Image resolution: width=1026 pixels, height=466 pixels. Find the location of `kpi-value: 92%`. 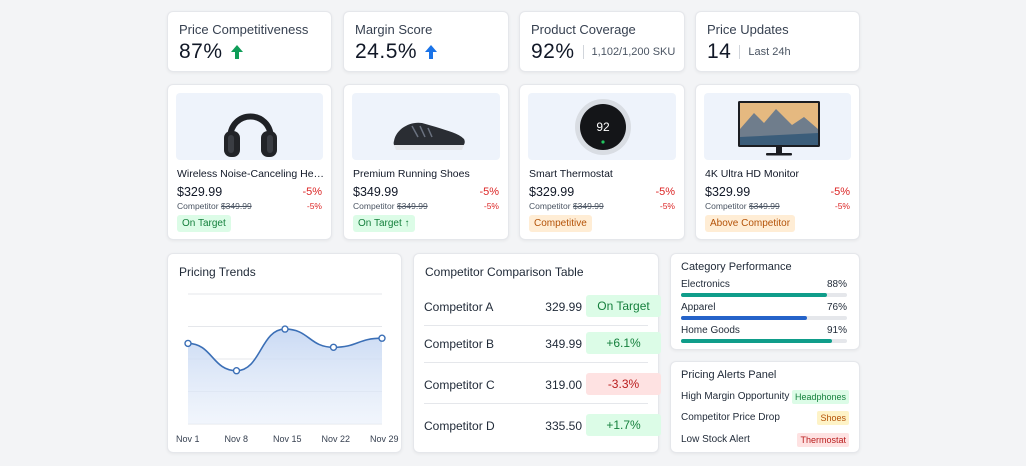

kpi-value: 92% is located at coordinates (553, 51).